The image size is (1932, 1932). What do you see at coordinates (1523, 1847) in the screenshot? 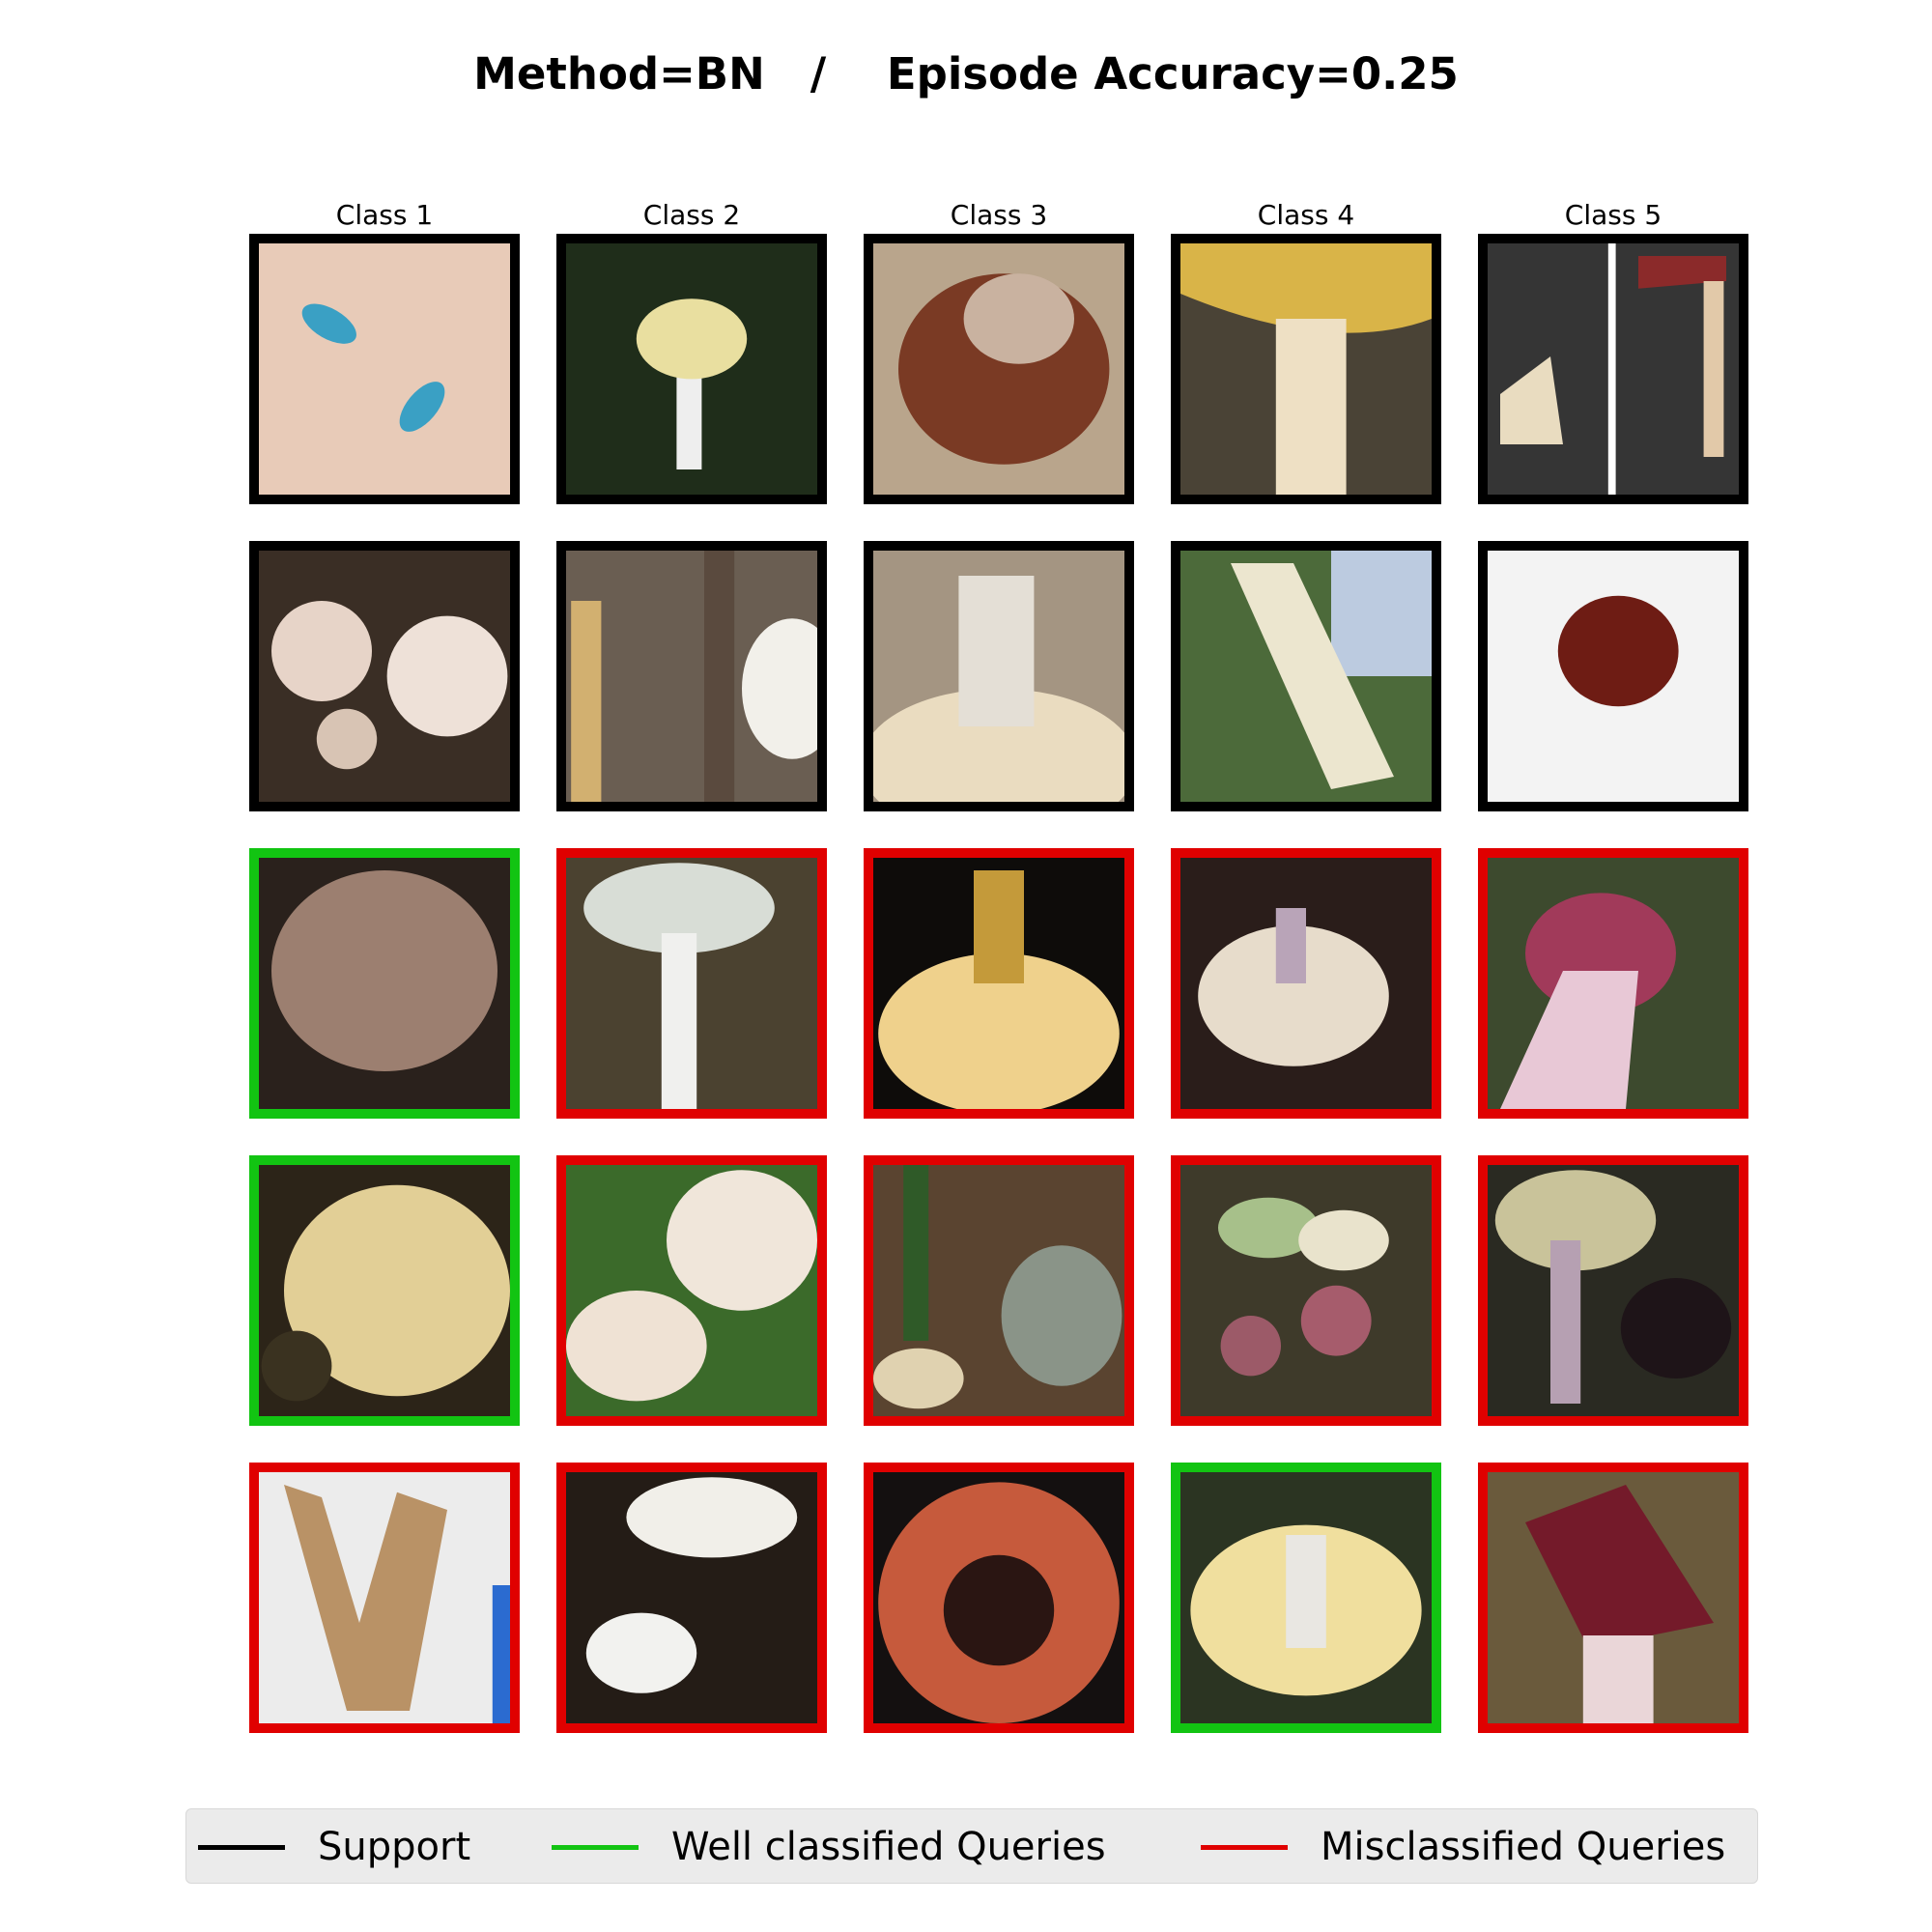
I see `legend-label-misclassified: Misclassified Queries` at bounding box center [1523, 1847].